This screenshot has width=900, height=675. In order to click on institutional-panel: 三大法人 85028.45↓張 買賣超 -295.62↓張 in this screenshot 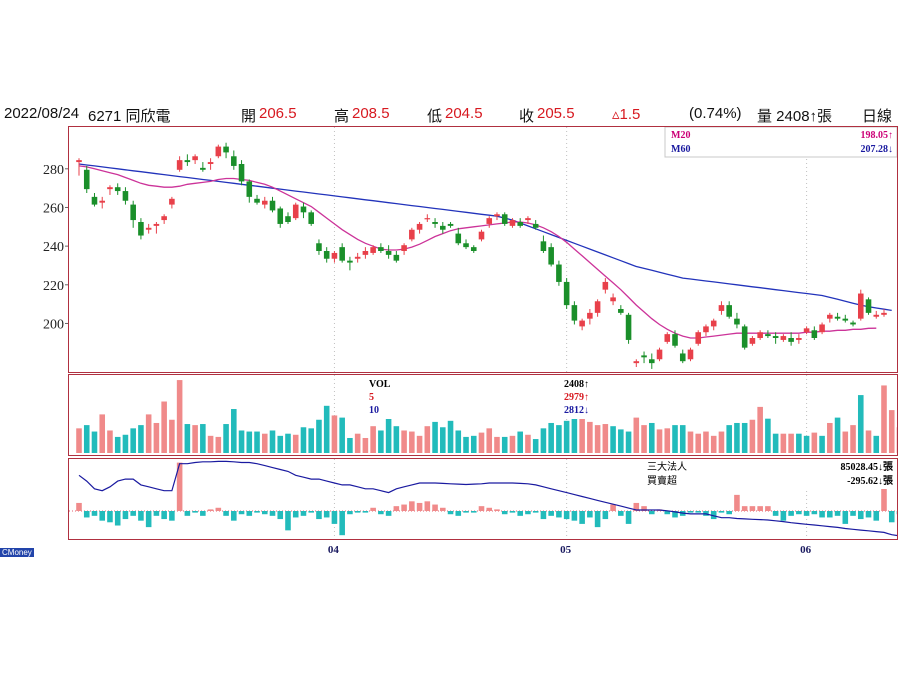, I will do `click(484, 499)`.